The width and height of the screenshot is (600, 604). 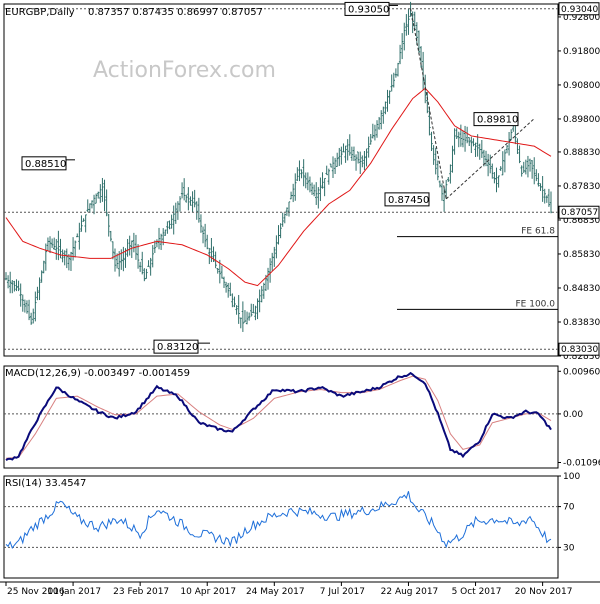 What do you see at coordinates (573, 415) in the screenshot?
I see `macd-tick-label: 0.00` at bounding box center [573, 415].